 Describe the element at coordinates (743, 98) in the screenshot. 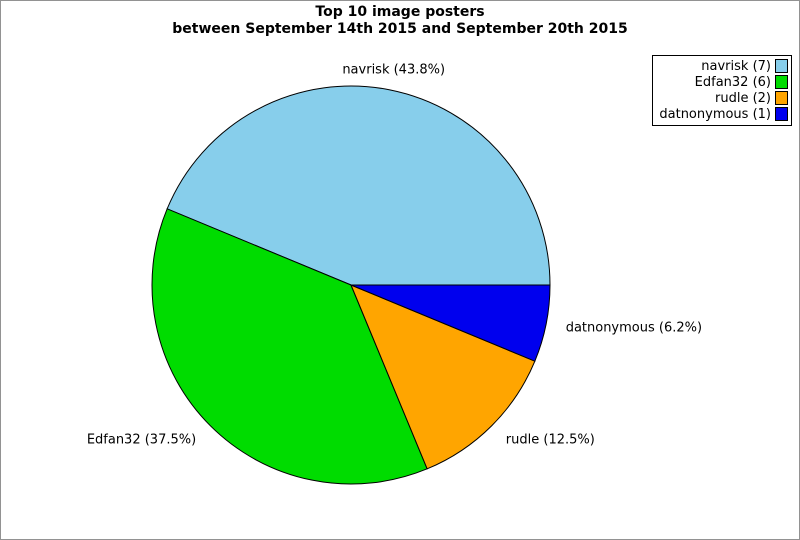

I see `legend-label-rudle: rudle (2)` at that location.